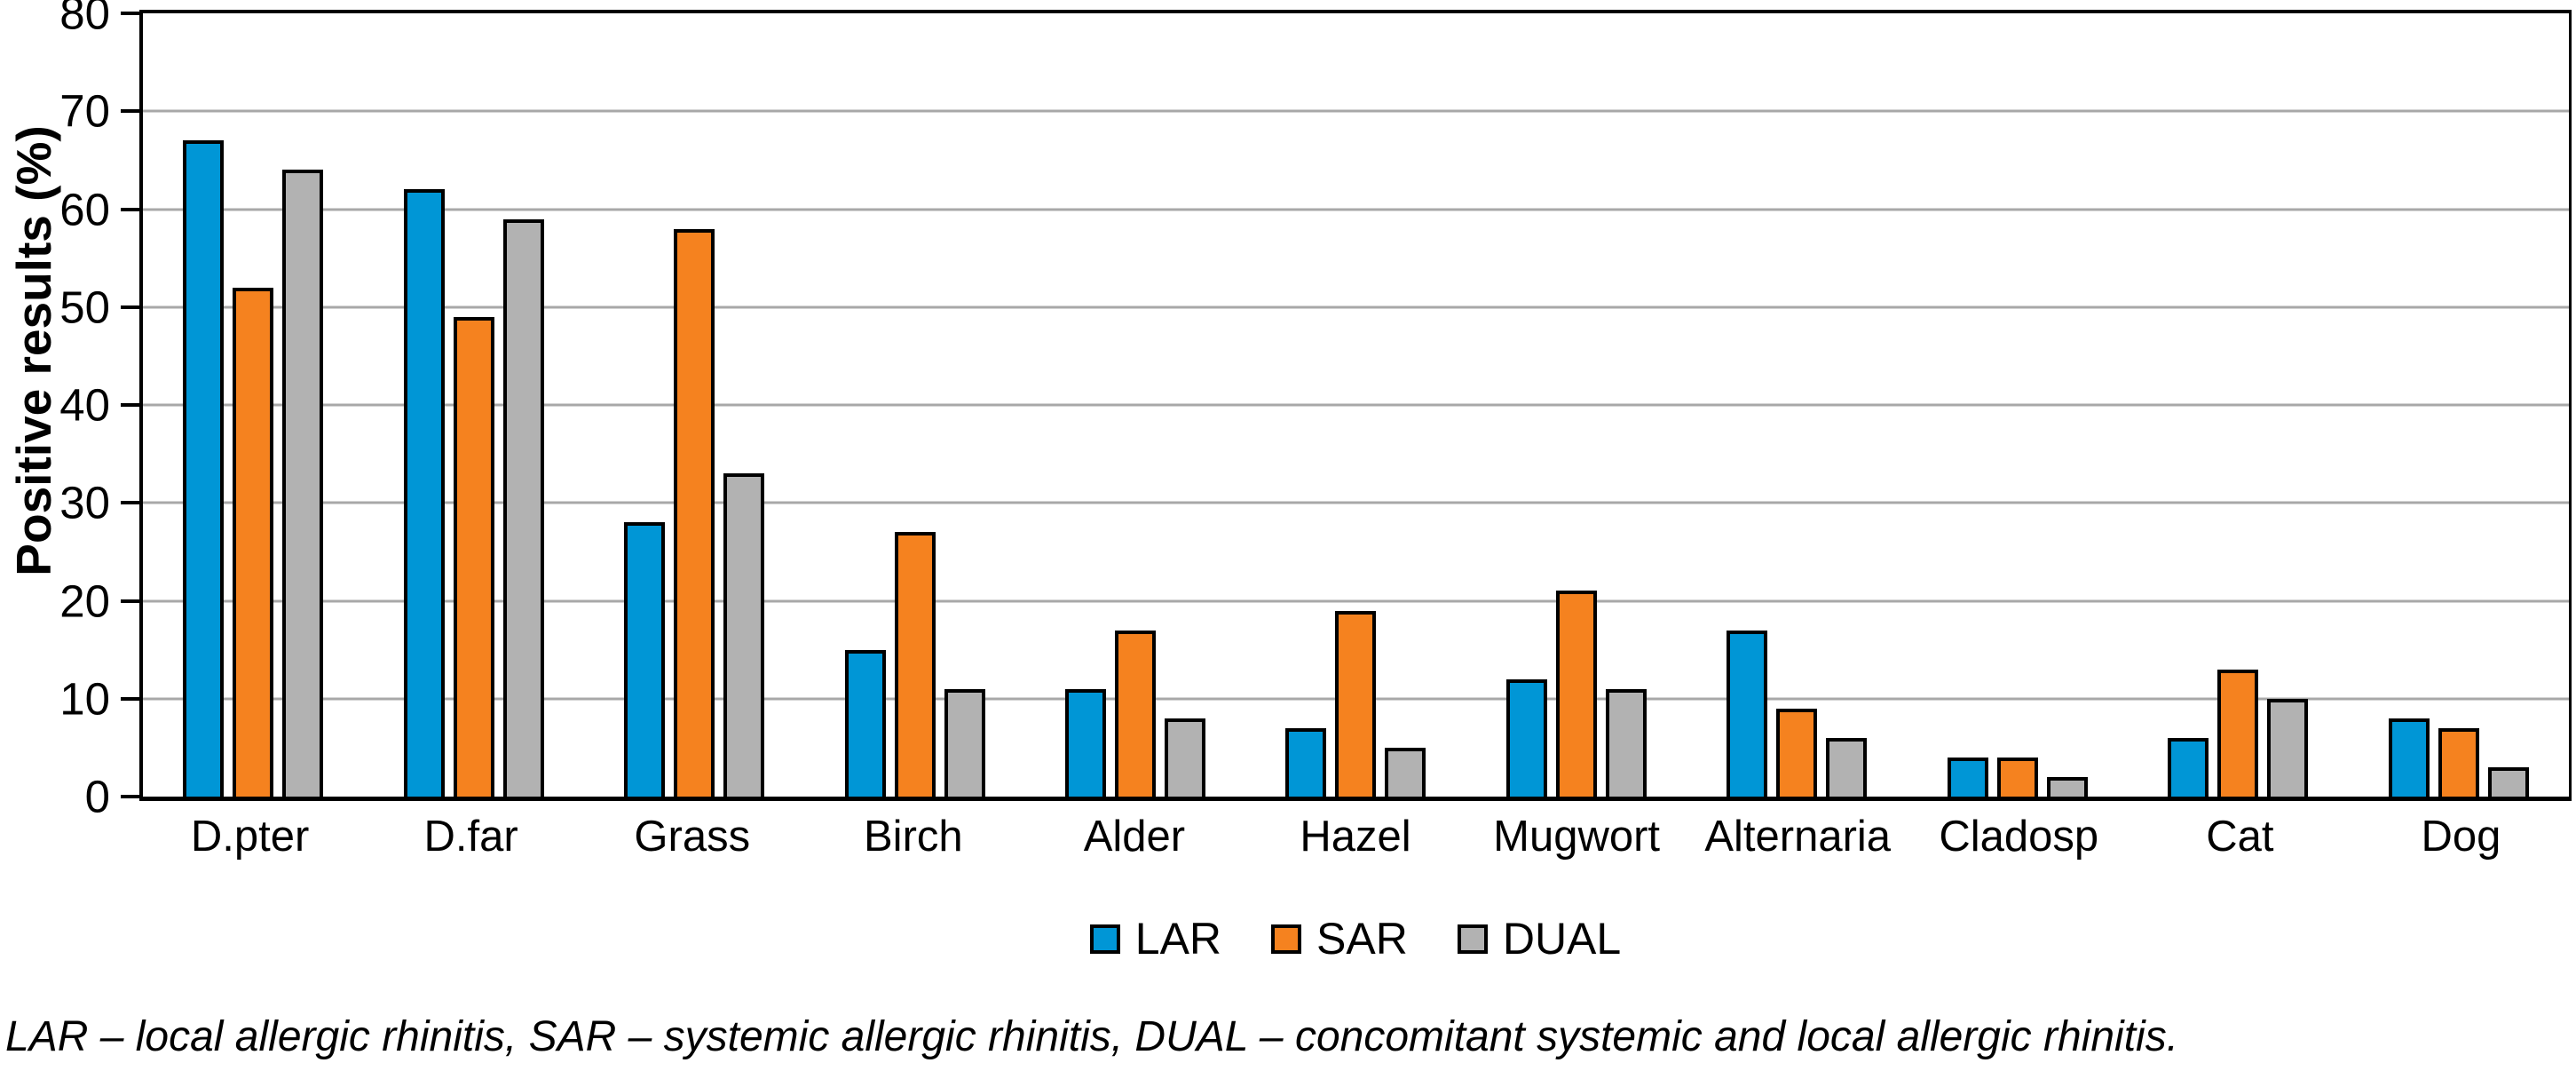 The width and height of the screenshot is (2576, 1071). Describe the element at coordinates (84, 19) in the screenshot. I see `y-axis-tick-label-80: 80` at that location.